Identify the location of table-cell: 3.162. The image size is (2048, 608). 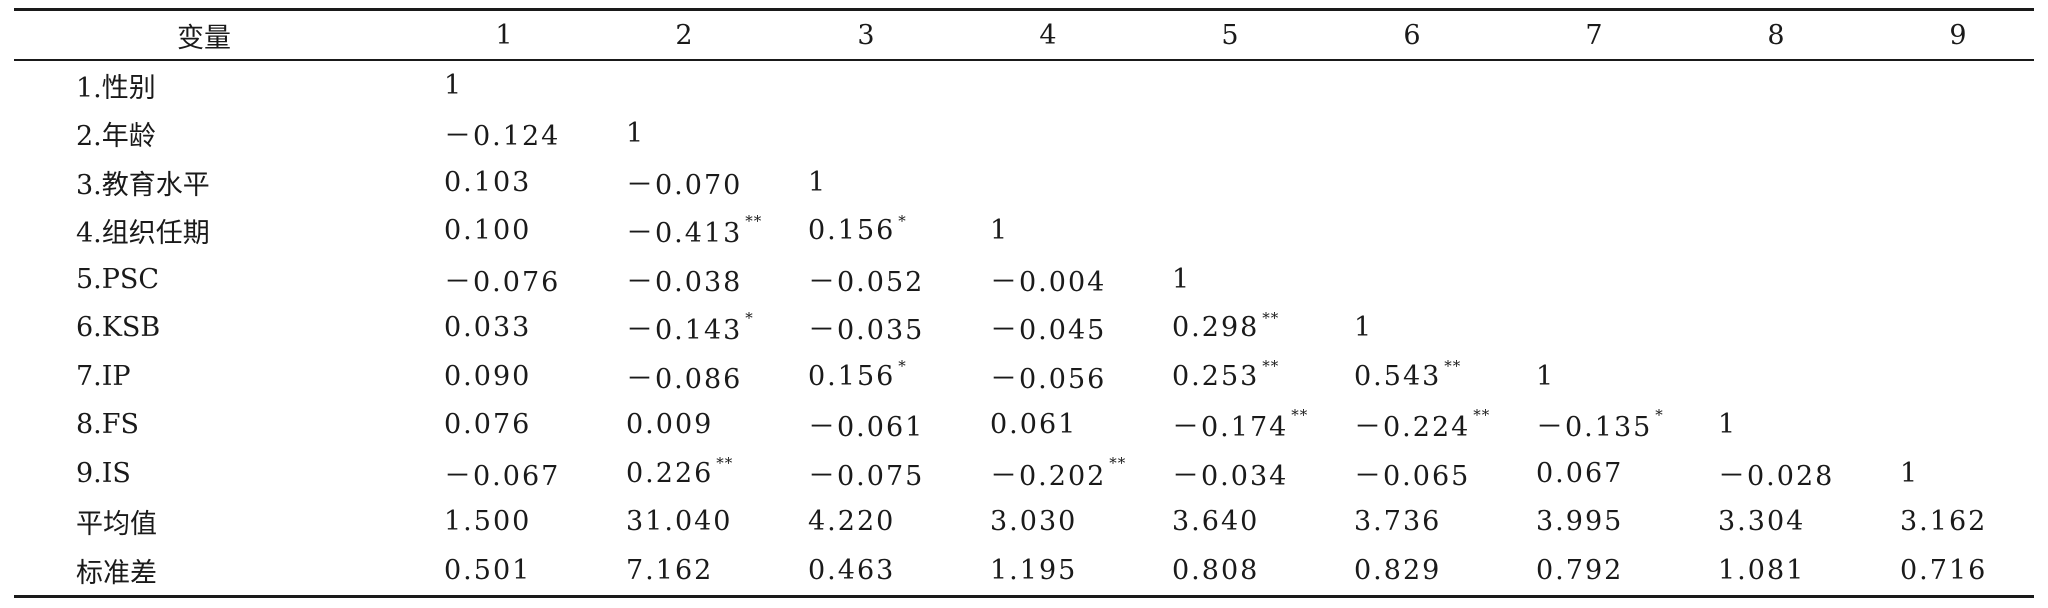
(1974, 522).